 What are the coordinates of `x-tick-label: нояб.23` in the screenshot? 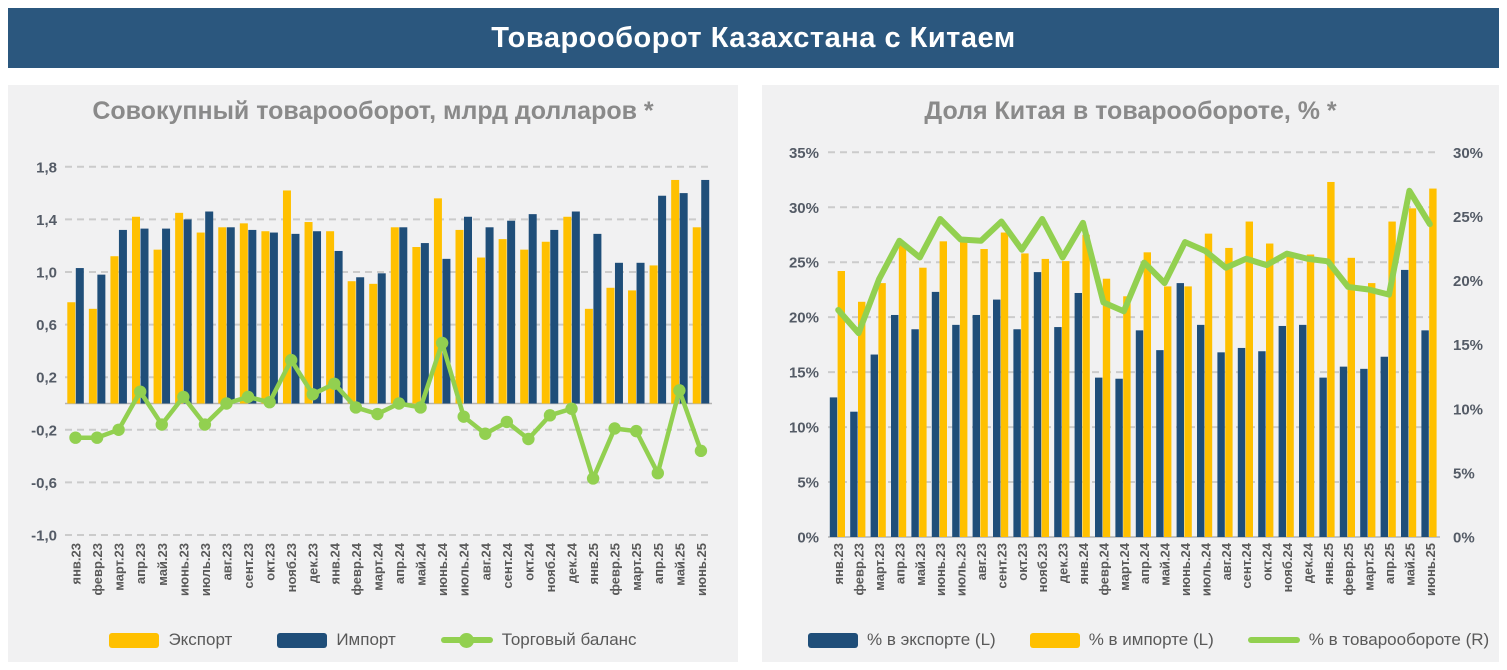 It's located at (1042, 567).